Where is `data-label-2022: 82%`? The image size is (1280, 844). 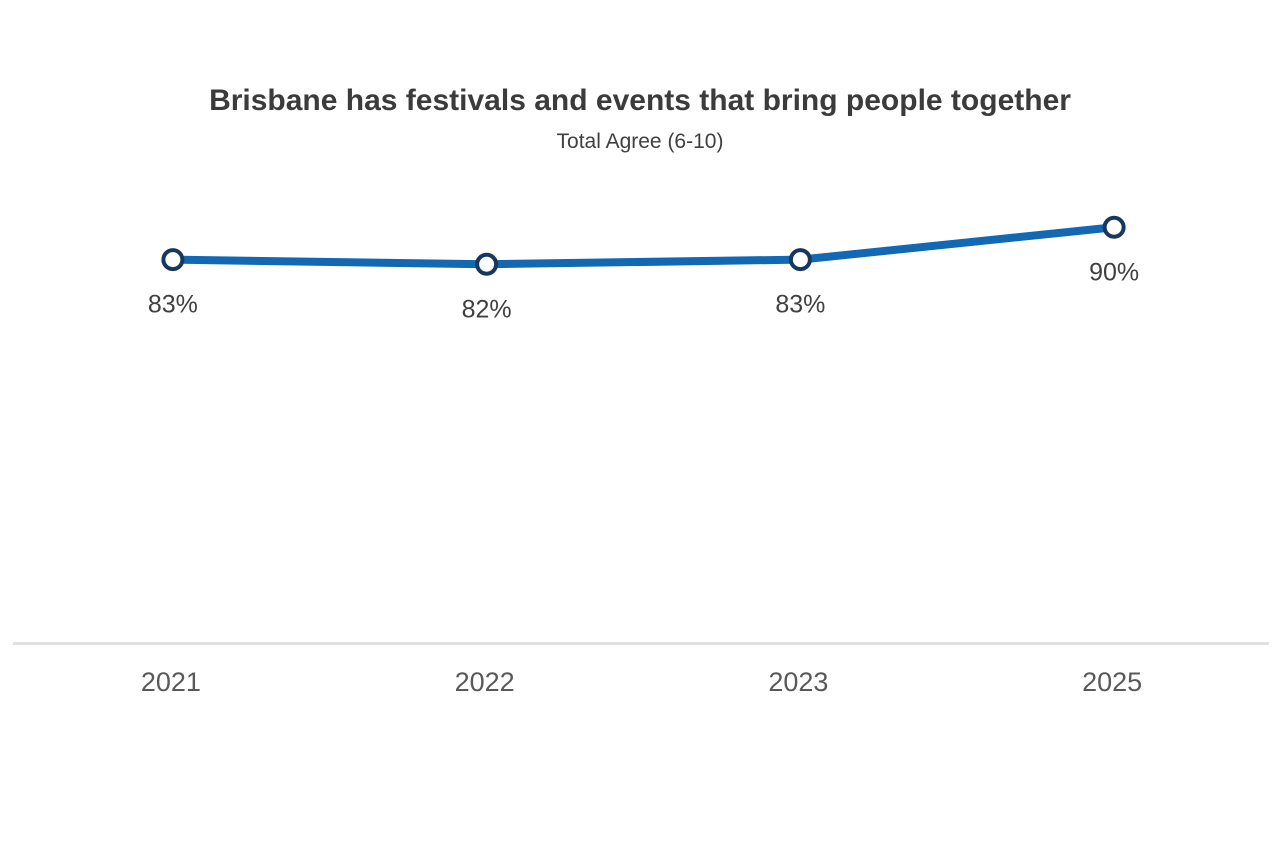 data-label-2022: 82% is located at coordinates (487, 309).